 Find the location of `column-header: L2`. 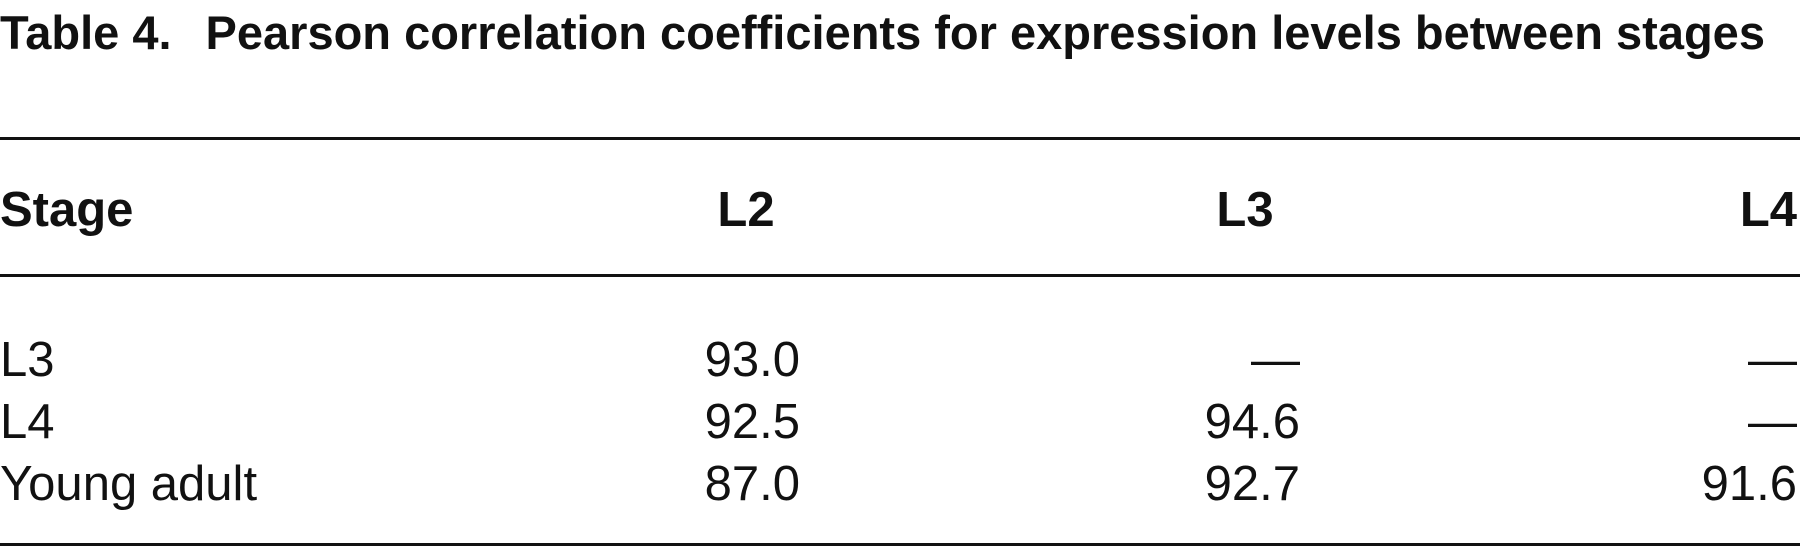

column-header: L2 is located at coordinates (746, 210).